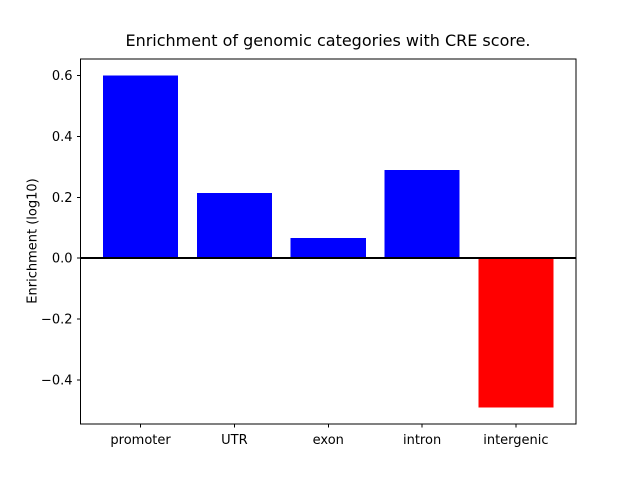 This screenshot has height=480, width=640. What do you see at coordinates (515, 440) in the screenshot?
I see `x-tick-label-intergenic: intergenic` at bounding box center [515, 440].